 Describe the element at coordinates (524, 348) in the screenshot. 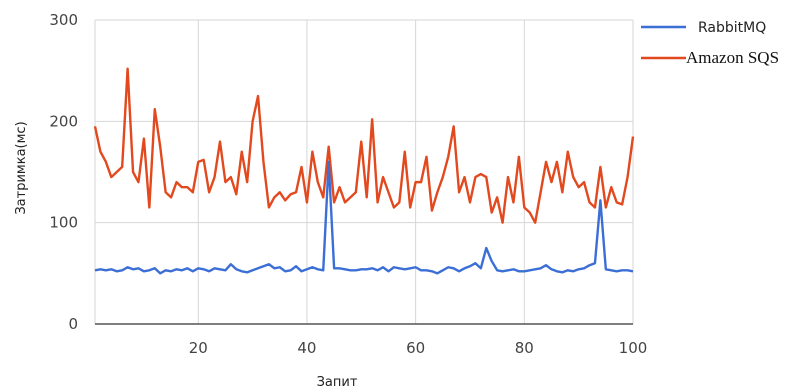

I see `x-tick-label: 80` at that location.